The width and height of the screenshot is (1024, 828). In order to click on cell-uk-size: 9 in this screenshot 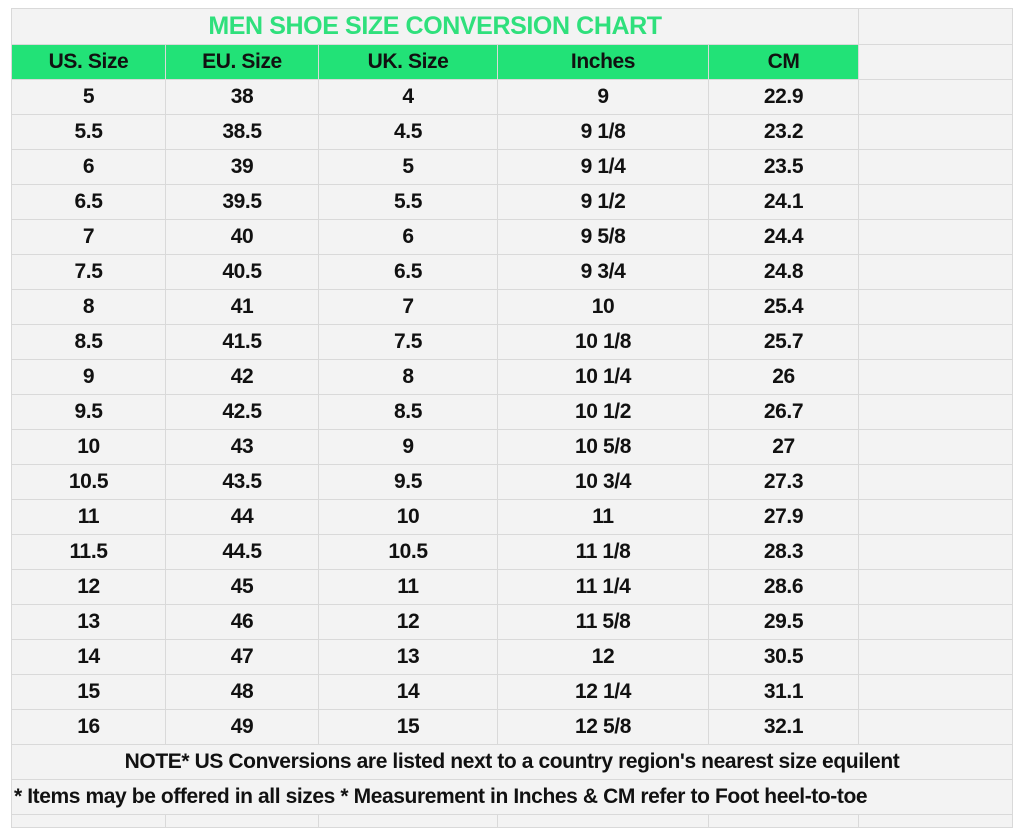, I will do `click(408, 447)`.